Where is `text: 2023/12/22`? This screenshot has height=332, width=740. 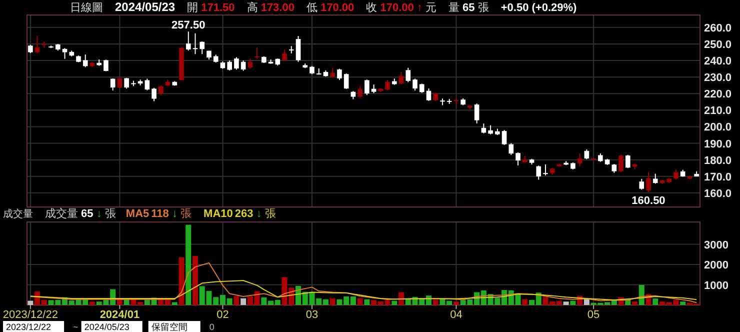
text: 2023/12/22 is located at coordinates (29, 327).